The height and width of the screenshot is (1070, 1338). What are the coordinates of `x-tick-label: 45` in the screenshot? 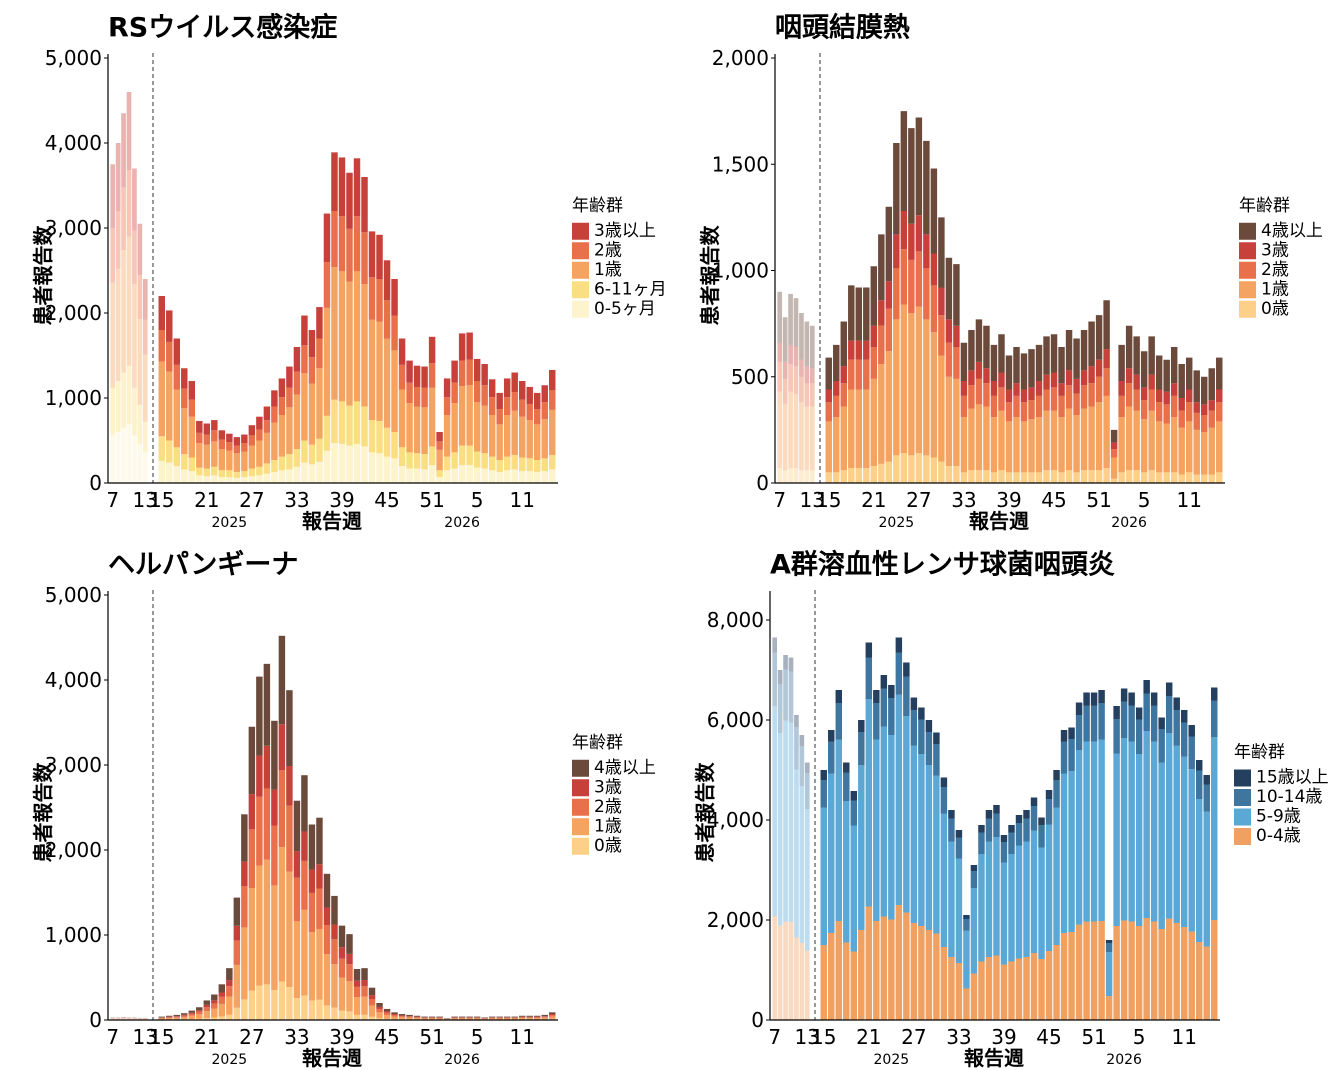 It's located at (1053, 500).